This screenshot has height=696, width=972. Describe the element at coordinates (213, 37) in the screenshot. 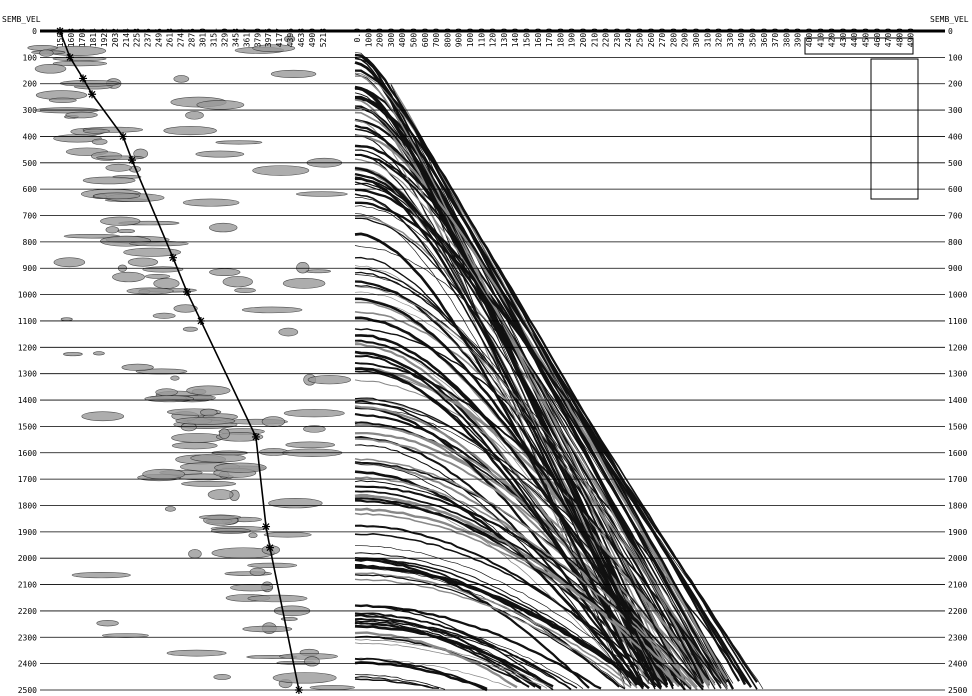

I see `velocity-tick-label: 3151` at that location.